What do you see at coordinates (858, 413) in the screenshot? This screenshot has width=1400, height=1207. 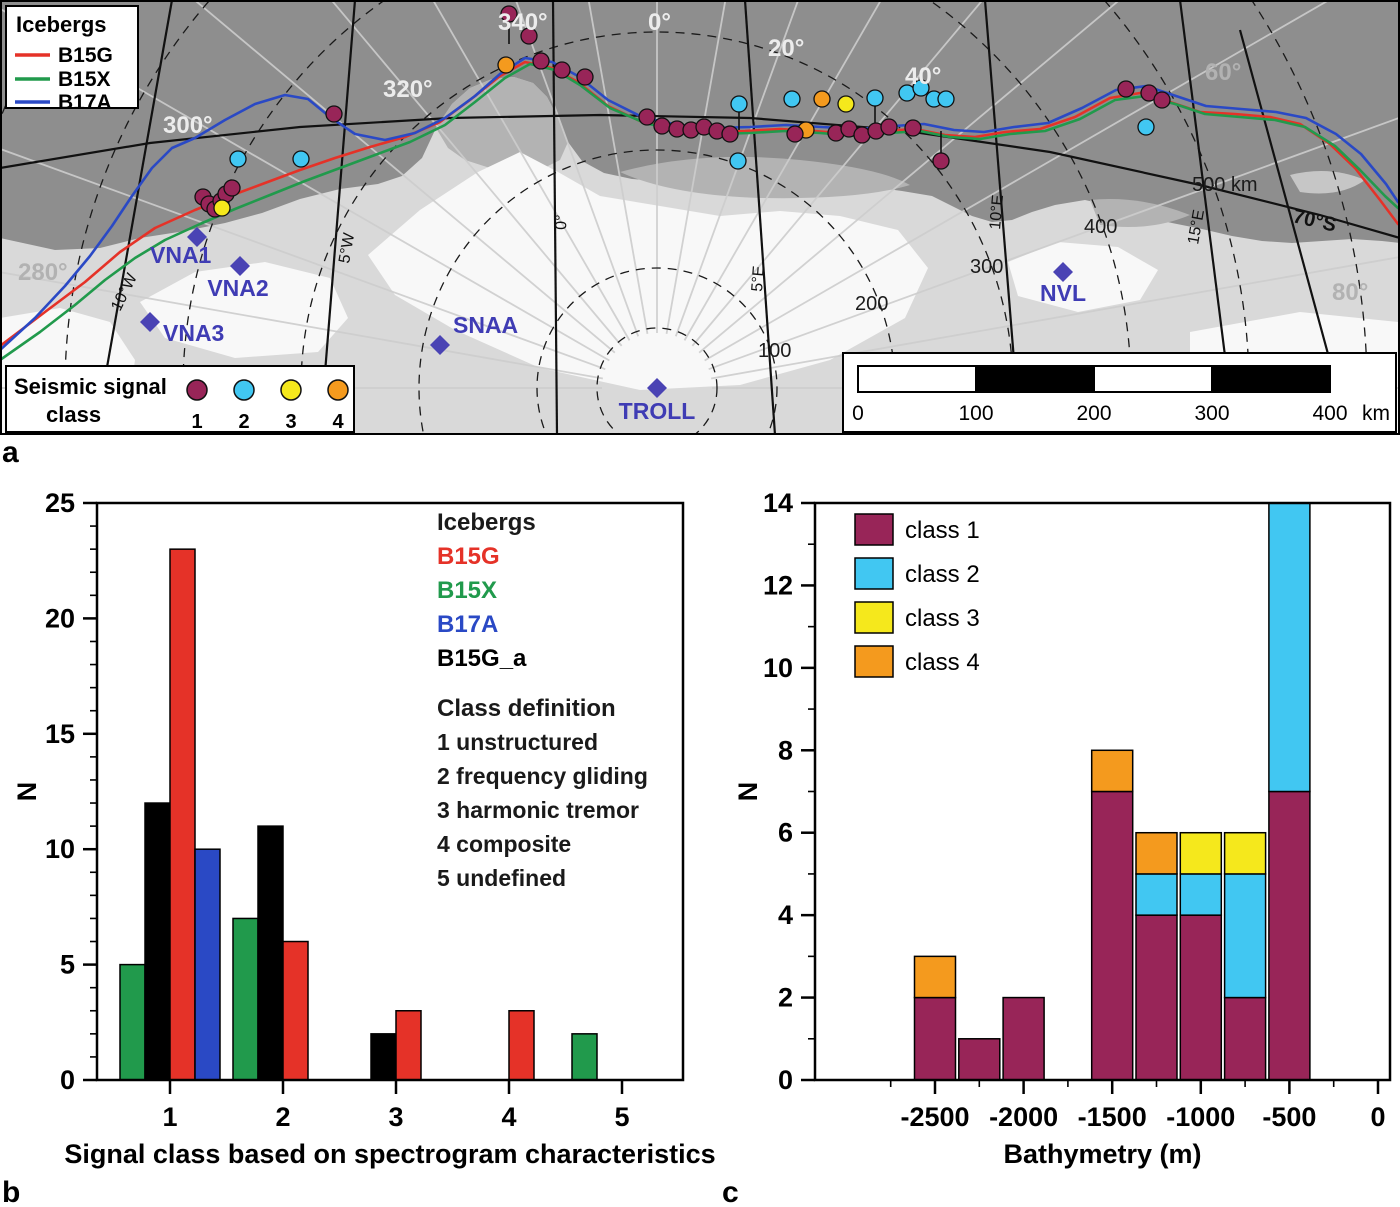 I see `scalebar-tick: 0` at bounding box center [858, 413].